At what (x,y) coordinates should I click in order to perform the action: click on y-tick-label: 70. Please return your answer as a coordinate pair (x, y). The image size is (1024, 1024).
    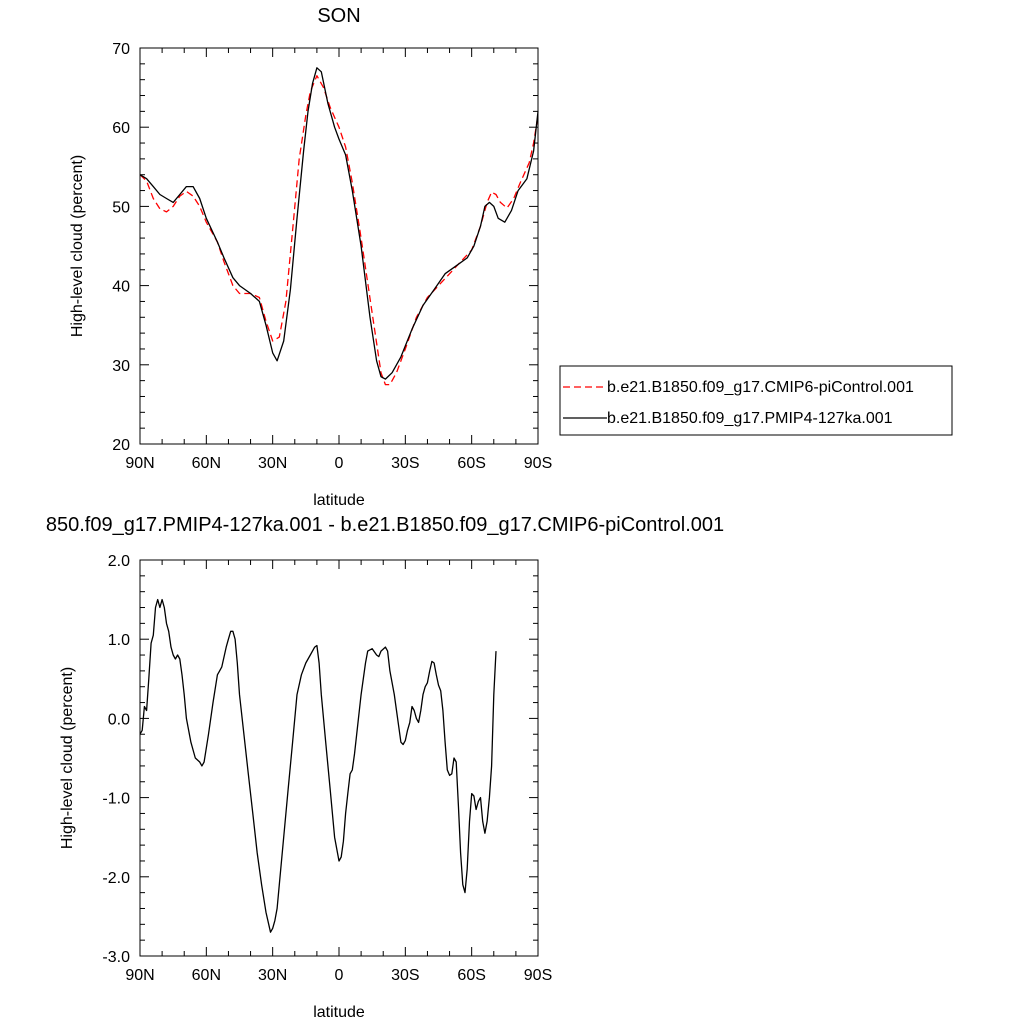
    Looking at the image, I should click on (121, 49).